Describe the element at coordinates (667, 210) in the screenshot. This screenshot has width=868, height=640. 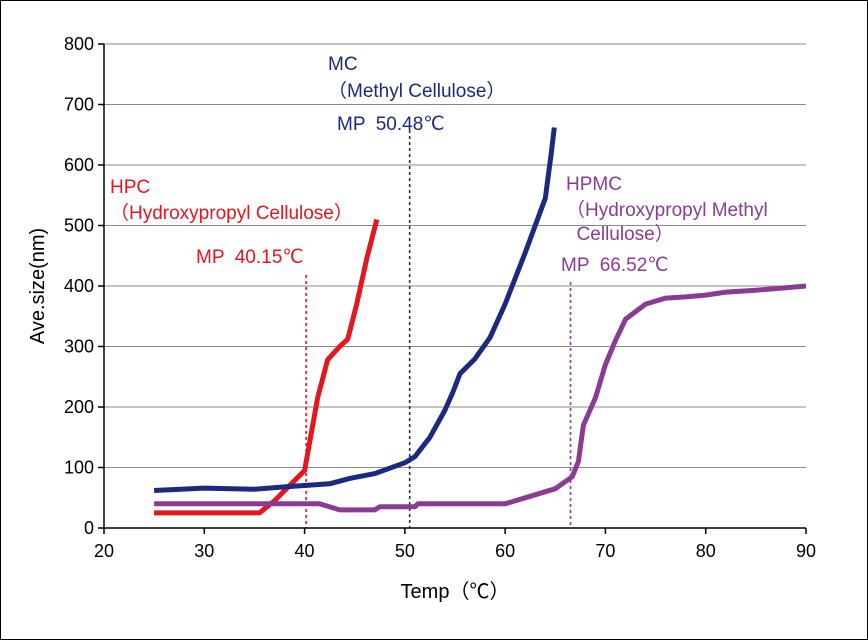
I see `hpmc-label-line-2: （Hydroxypropyl Methyl` at that location.